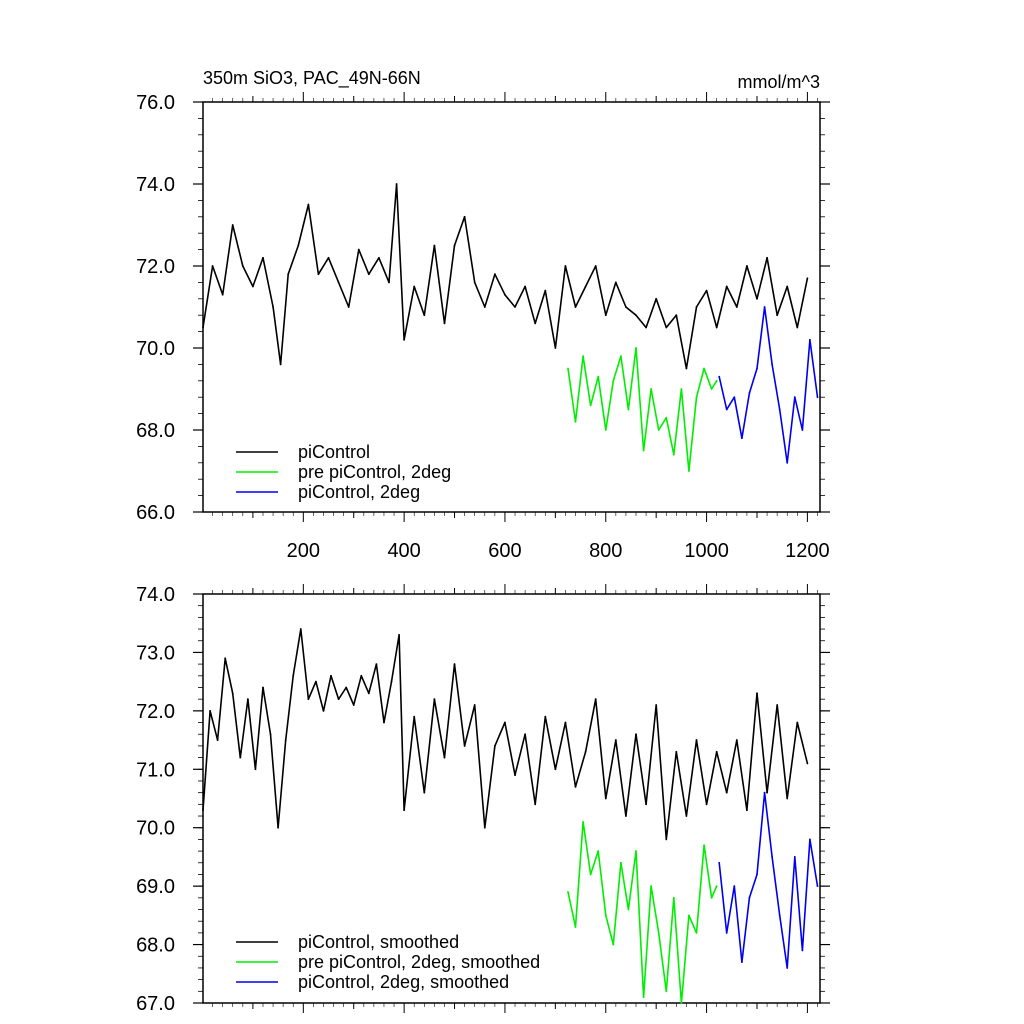 The height and width of the screenshot is (1024, 1024). What do you see at coordinates (155, 712) in the screenshot?
I see `y-tick-label-1-5: 72.0` at bounding box center [155, 712].